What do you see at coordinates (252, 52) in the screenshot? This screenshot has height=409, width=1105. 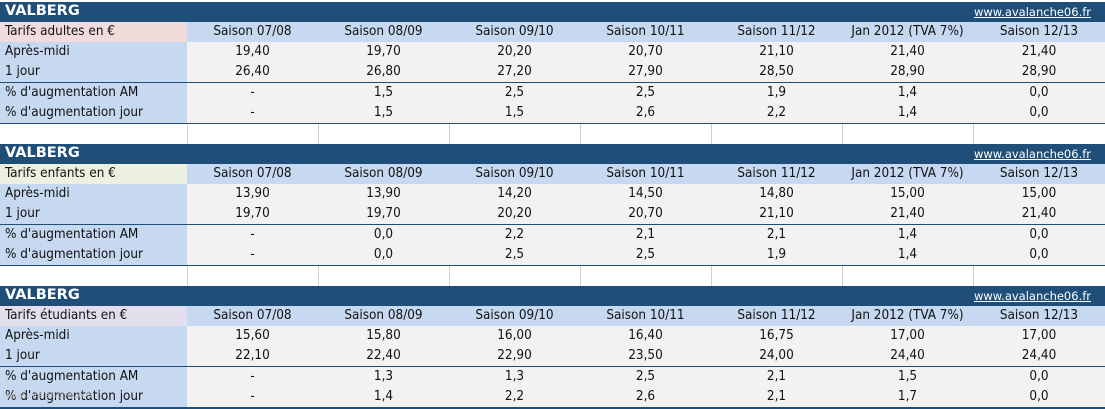 I see `table-cell: 19,40` at bounding box center [252, 52].